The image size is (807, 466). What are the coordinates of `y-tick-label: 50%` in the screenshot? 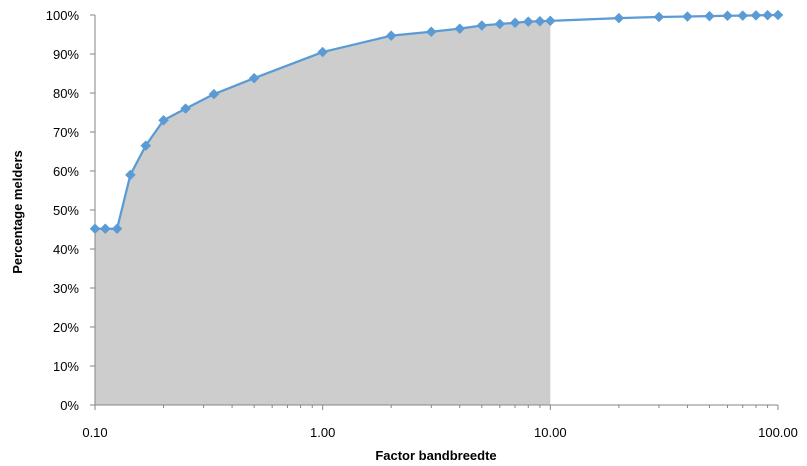 It's located at (66, 210).